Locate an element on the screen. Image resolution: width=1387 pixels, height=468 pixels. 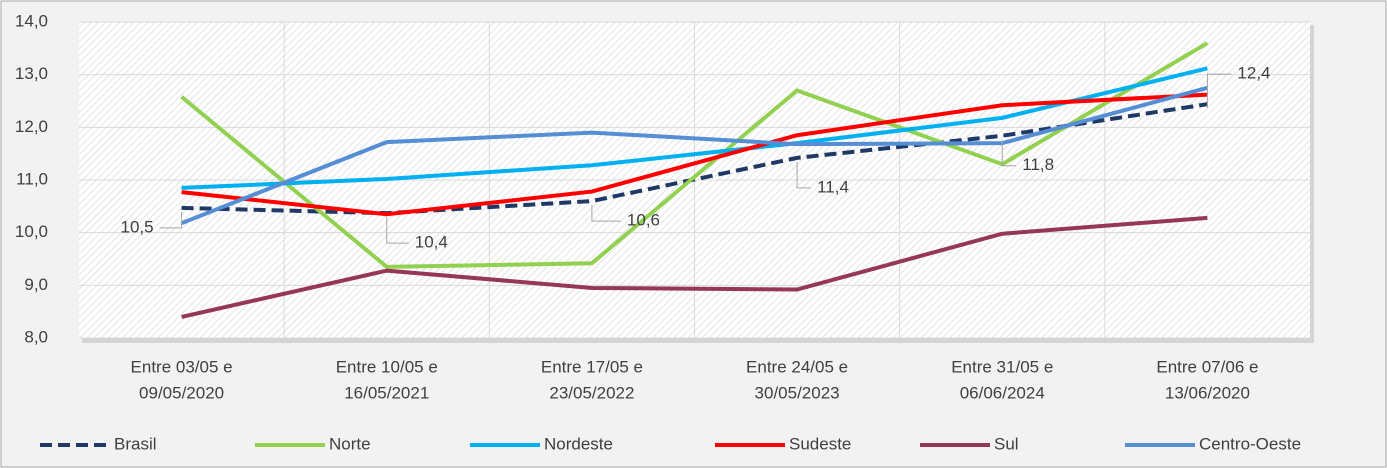
data-label: 11,4 is located at coordinates (833, 186).